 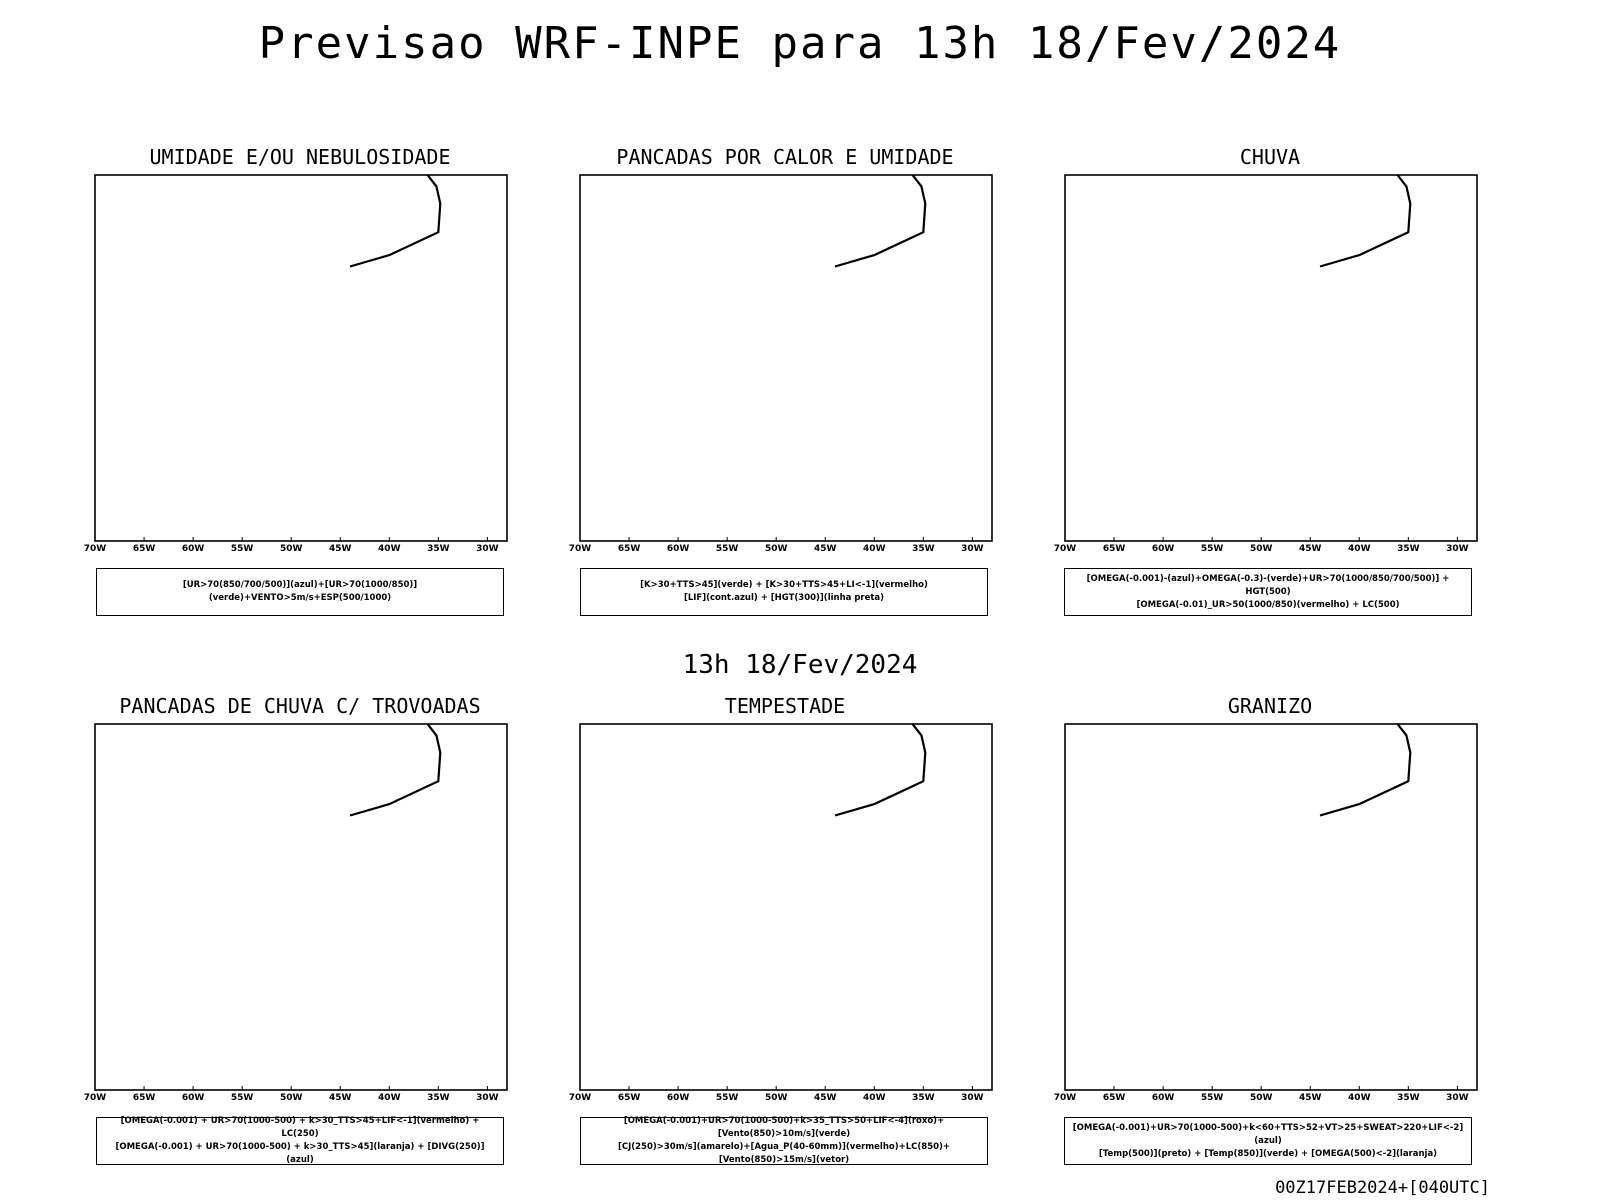 What do you see at coordinates (800, 665) in the screenshot?
I see `sub-title: 13h 18/Fev/2024` at bounding box center [800, 665].